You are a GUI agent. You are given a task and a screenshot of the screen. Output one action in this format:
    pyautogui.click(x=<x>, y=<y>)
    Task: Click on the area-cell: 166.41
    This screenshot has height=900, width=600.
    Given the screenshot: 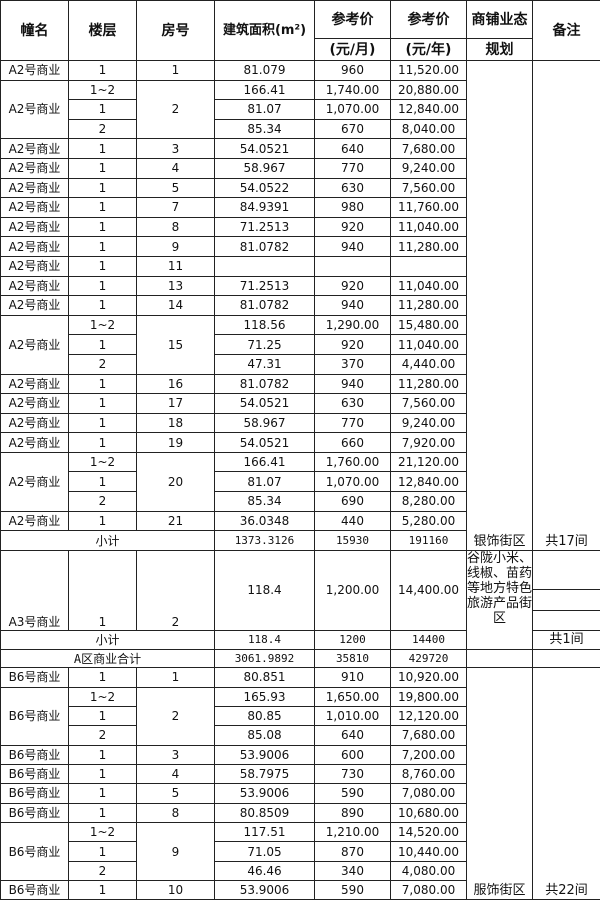 What is the action you would take?
    pyautogui.click(x=264, y=90)
    